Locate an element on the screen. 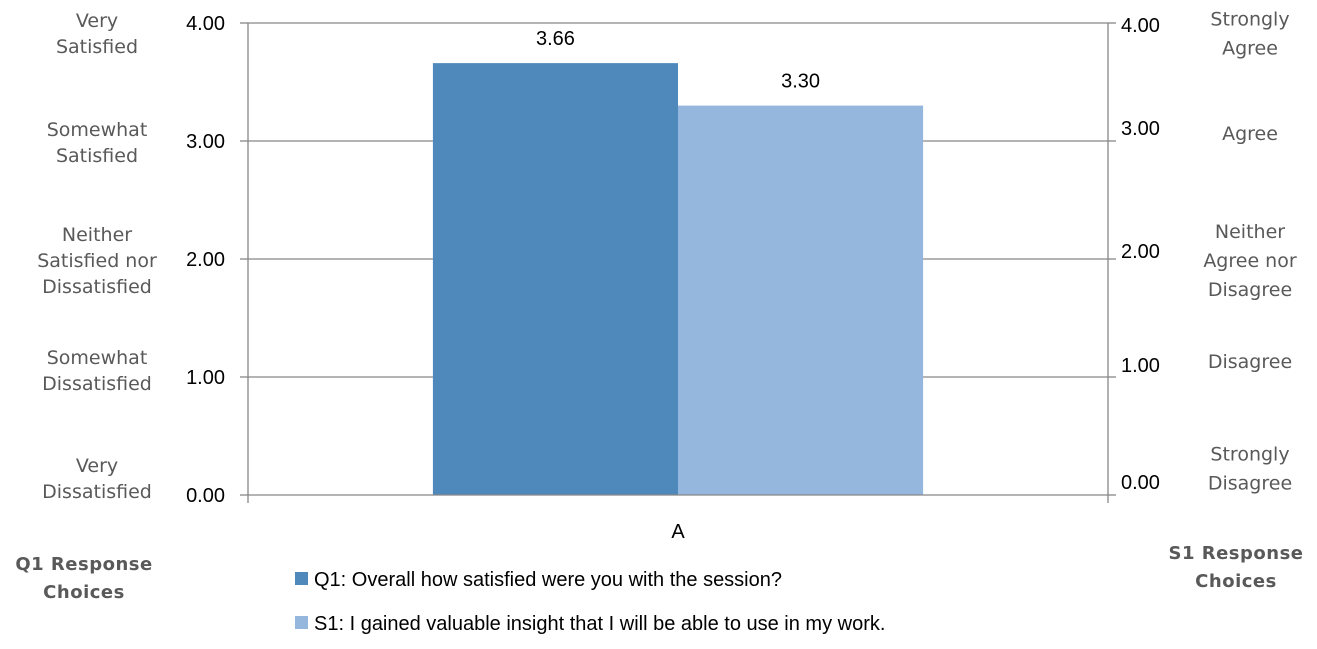 The image size is (1317, 649). right-tick-label: 2.00 is located at coordinates (1140, 252).